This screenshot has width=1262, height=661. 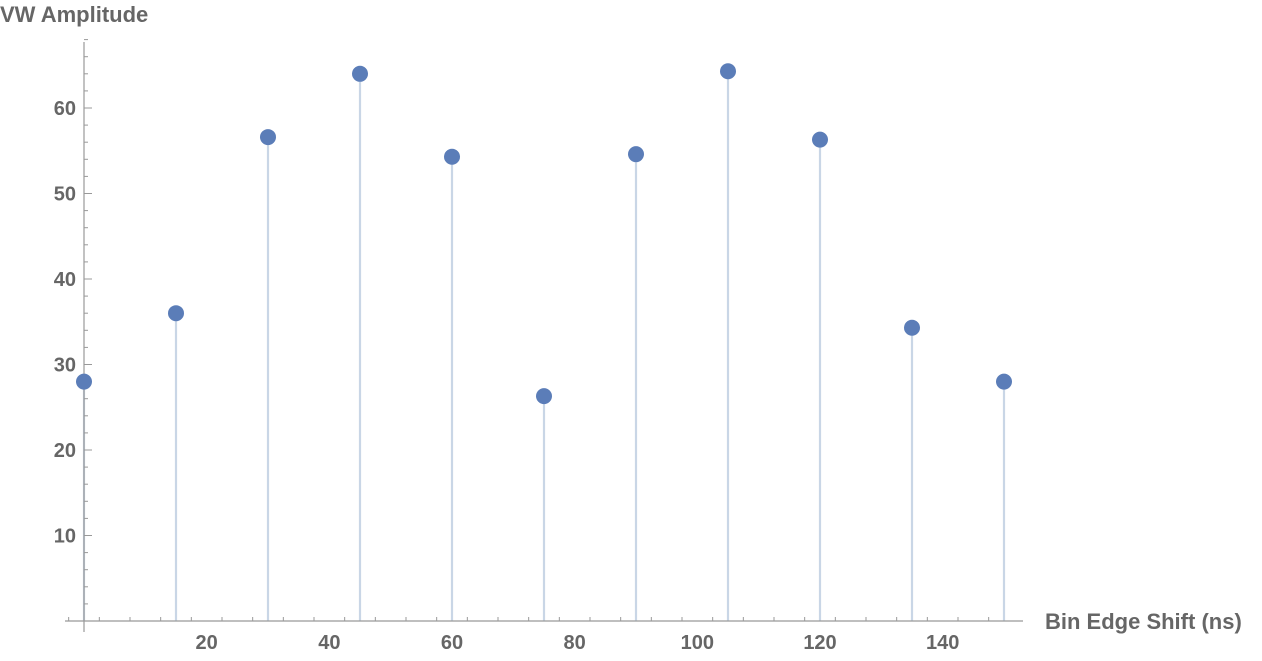 I want to click on x-tick-label: 20, so click(x=207, y=643).